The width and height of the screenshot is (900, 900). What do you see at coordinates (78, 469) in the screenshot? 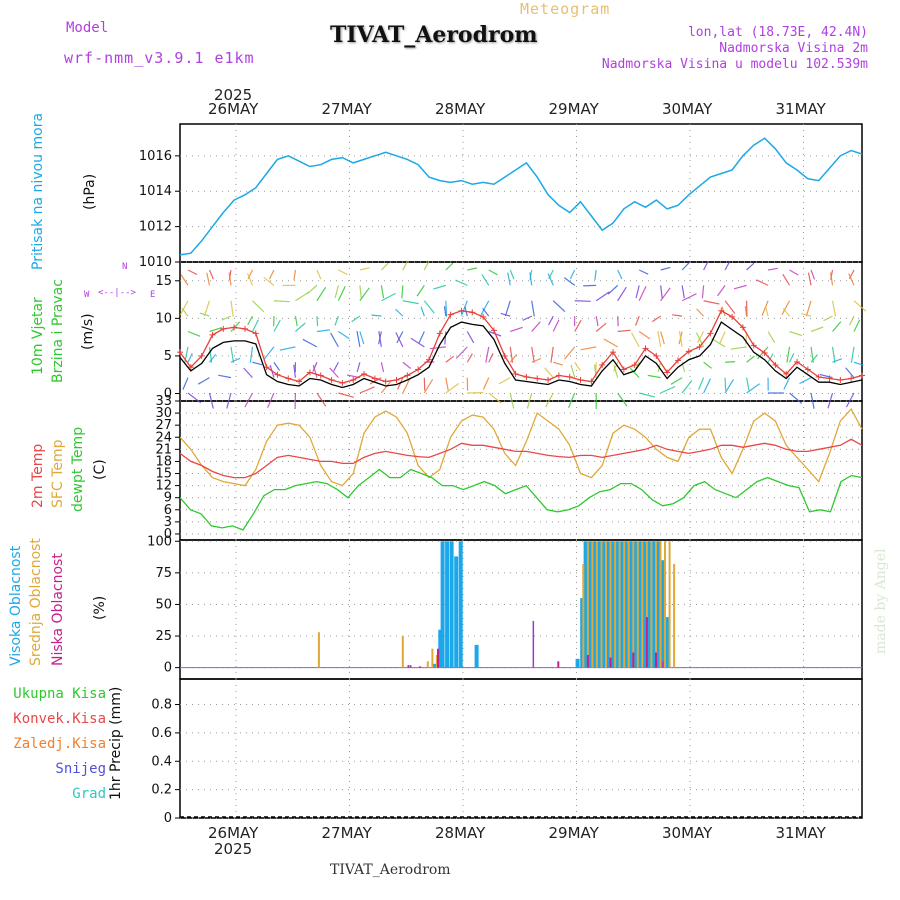
I see `temp-ylabel-dewpt: dewpt Temp` at bounding box center [78, 469].